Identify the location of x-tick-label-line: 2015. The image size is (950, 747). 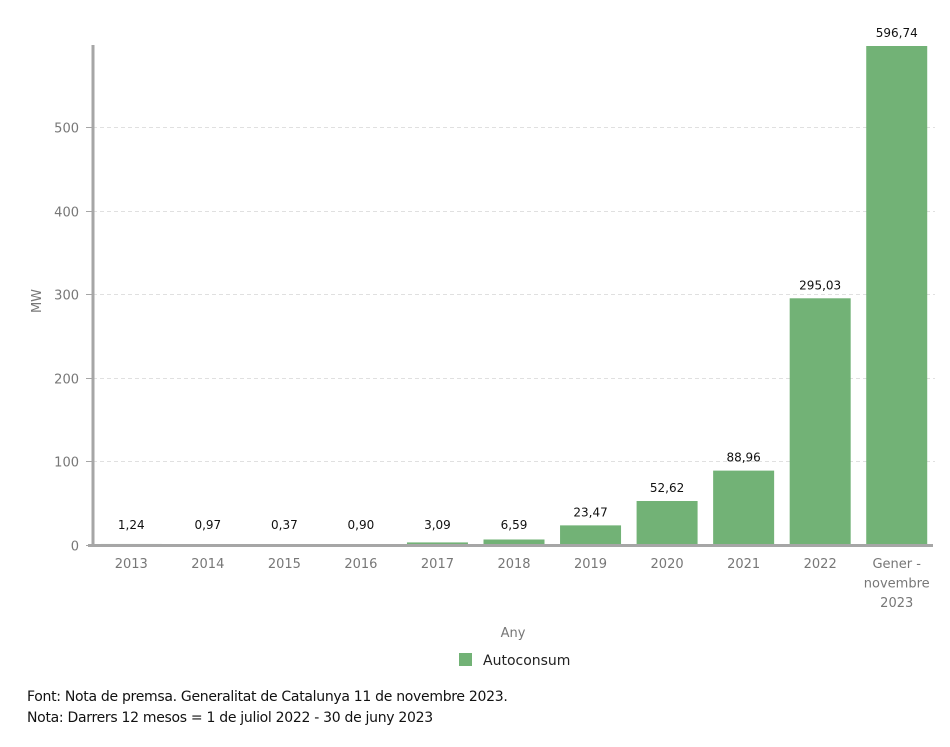
(284, 564).